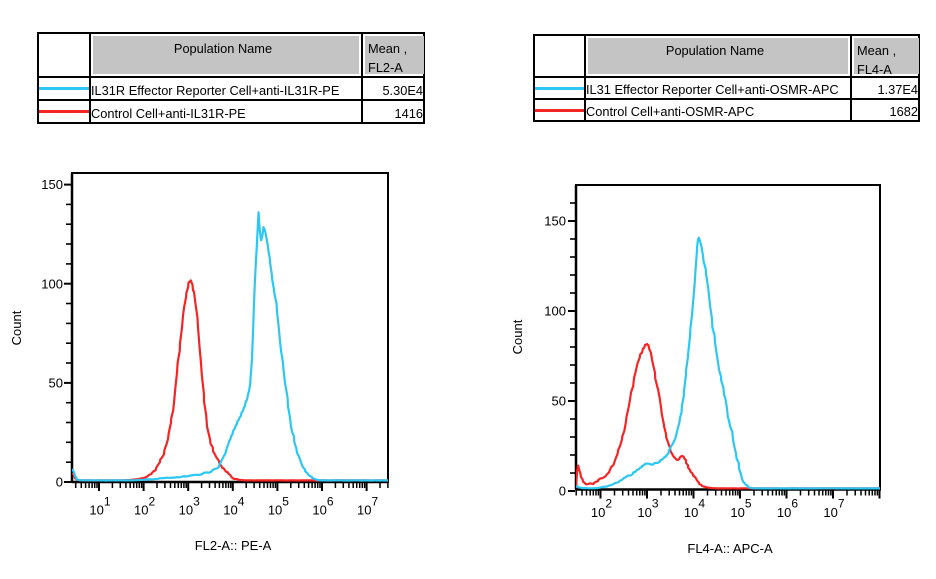 The width and height of the screenshot is (936, 579). I want to click on svg-text: FL4-A:: APC-A, so click(730, 548).